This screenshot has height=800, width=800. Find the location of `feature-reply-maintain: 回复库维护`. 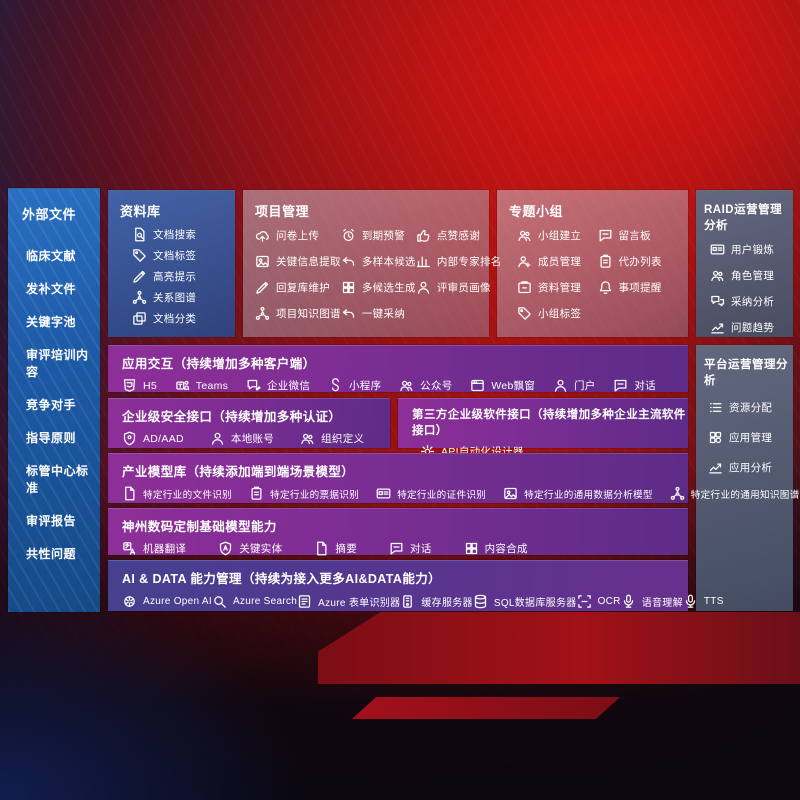

feature-reply-maintain: 回复库维护 is located at coordinates (298, 287).